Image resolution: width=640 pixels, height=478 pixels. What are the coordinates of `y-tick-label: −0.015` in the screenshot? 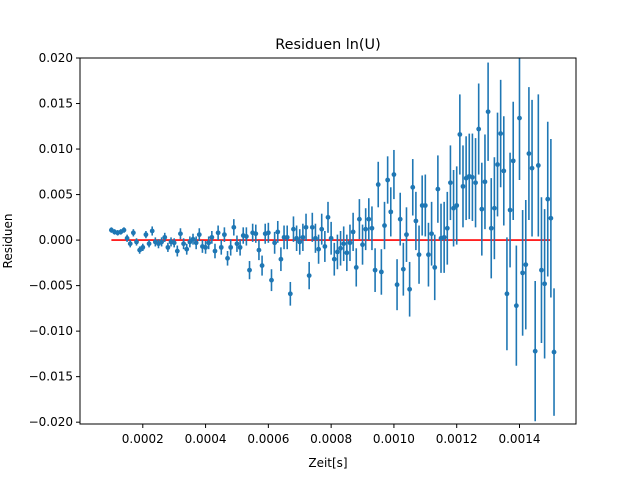 It's located at (51, 377).